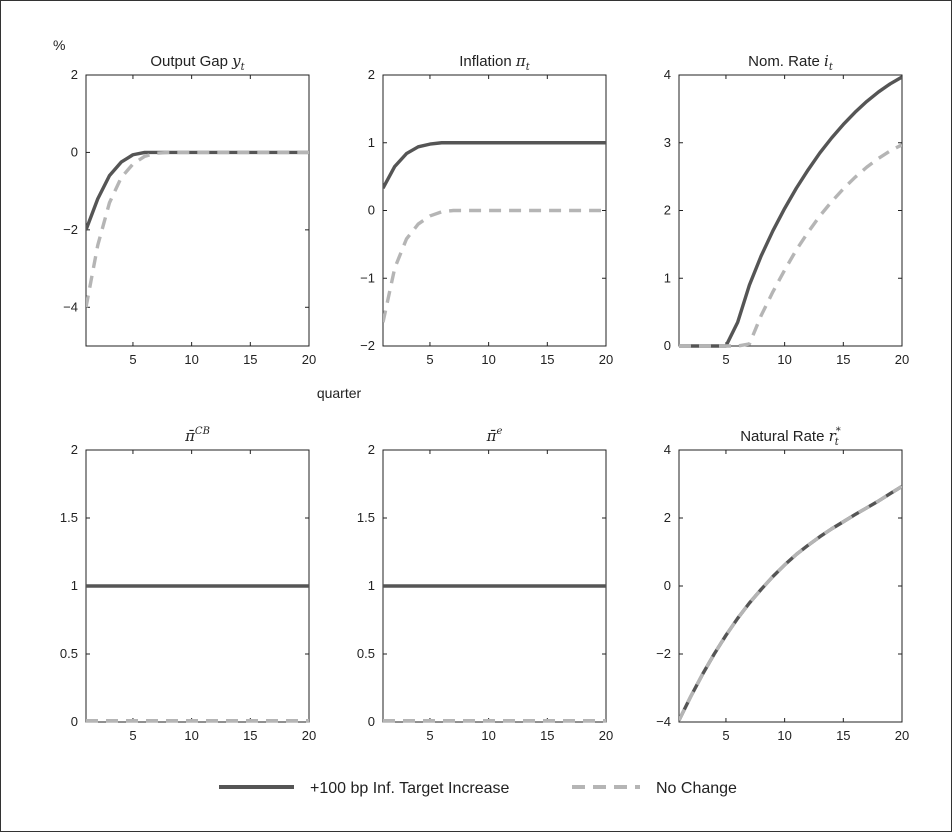 This screenshot has height=832, width=952. I want to click on legend-label-target-increase: +100 bp Inf. Target Increase, so click(410, 788).